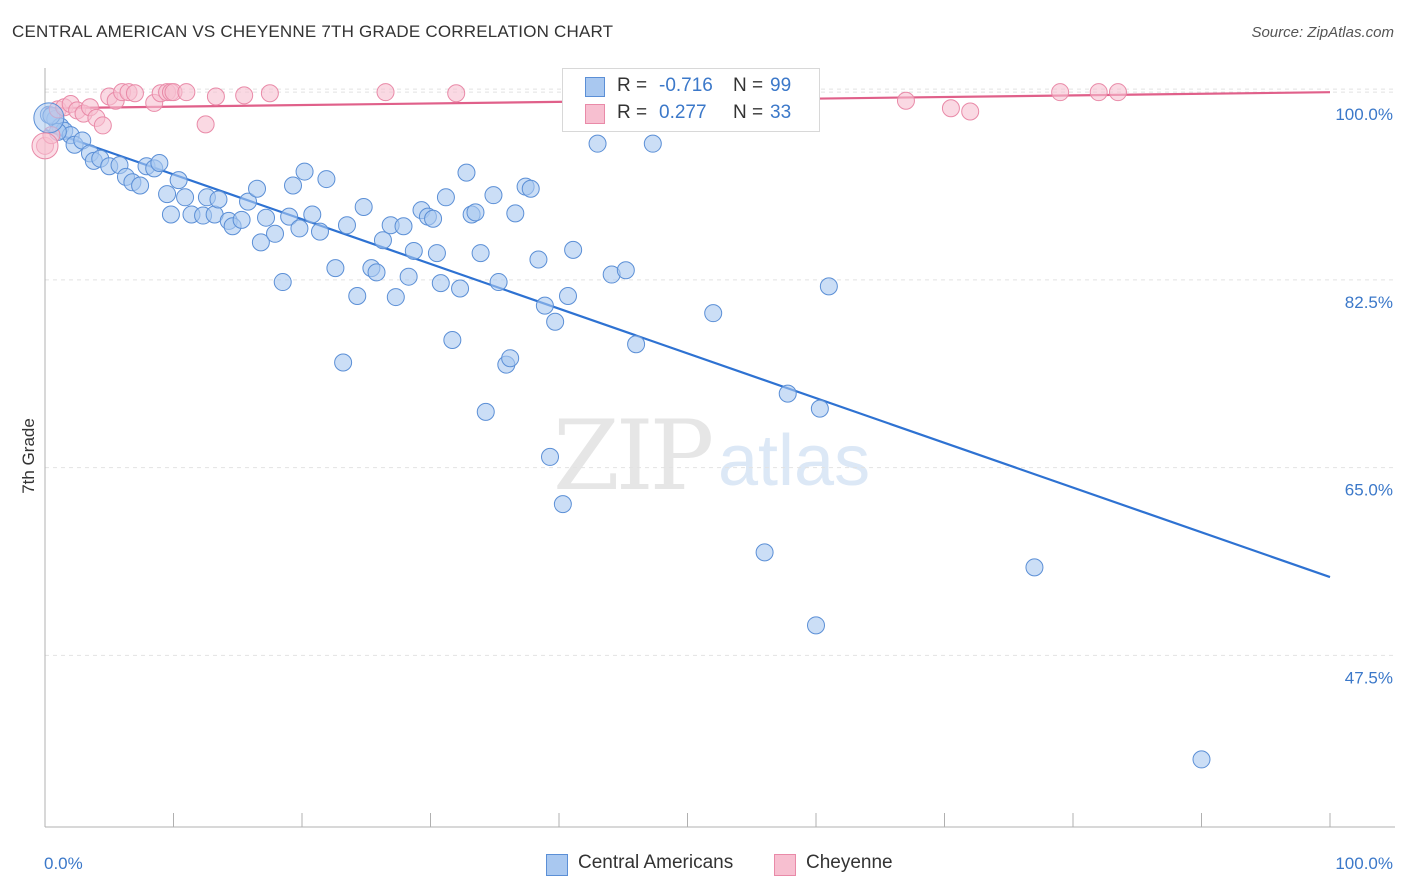 The width and height of the screenshot is (1406, 892). Describe the element at coordinates (794, 461) in the screenshot. I see `watermark-atlas: atlas` at that location.